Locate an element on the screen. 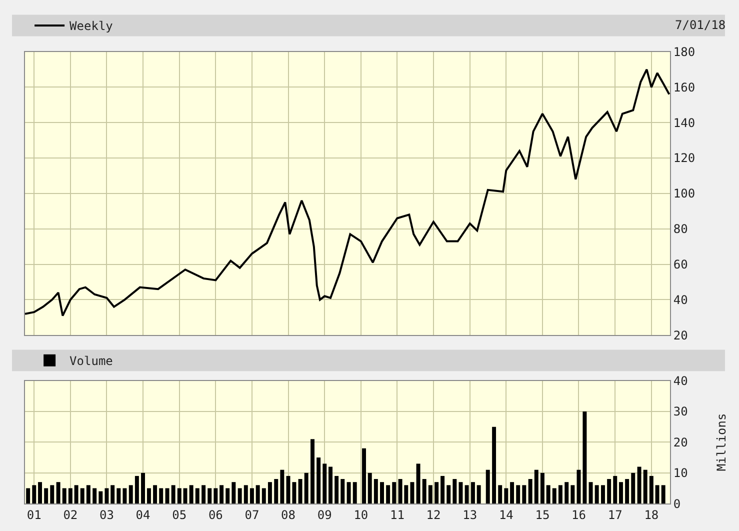 The width and height of the screenshot is (739, 531). y-axis-title: Millions is located at coordinates (721, 442).